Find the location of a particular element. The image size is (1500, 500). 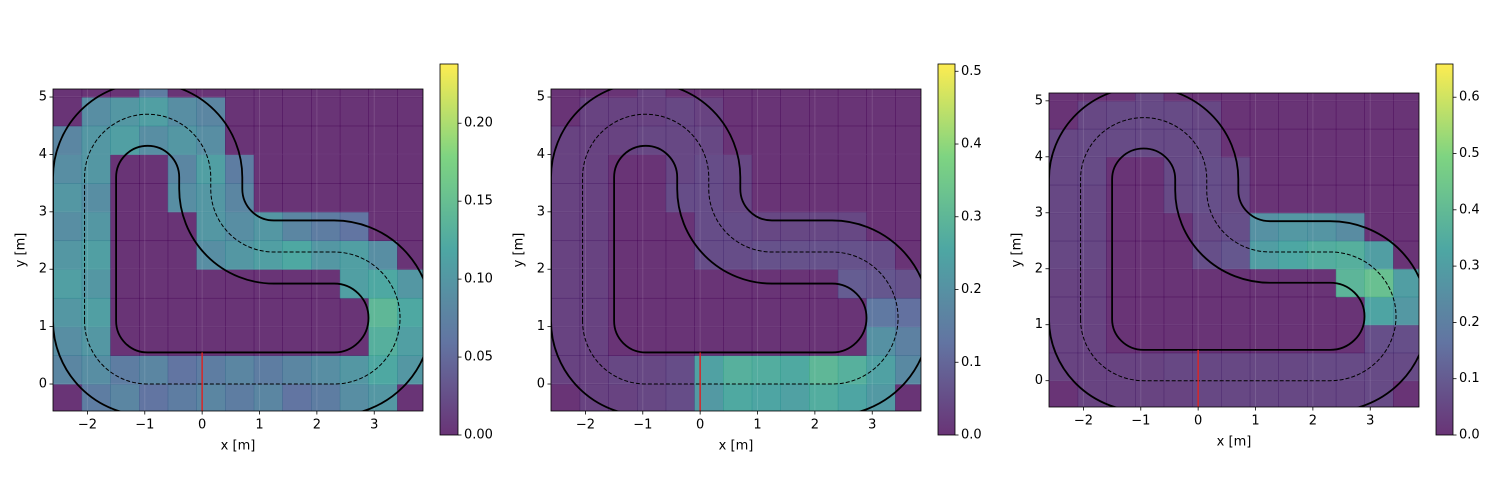

y-axis-label: y [m] is located at coordinates (1017, 250).